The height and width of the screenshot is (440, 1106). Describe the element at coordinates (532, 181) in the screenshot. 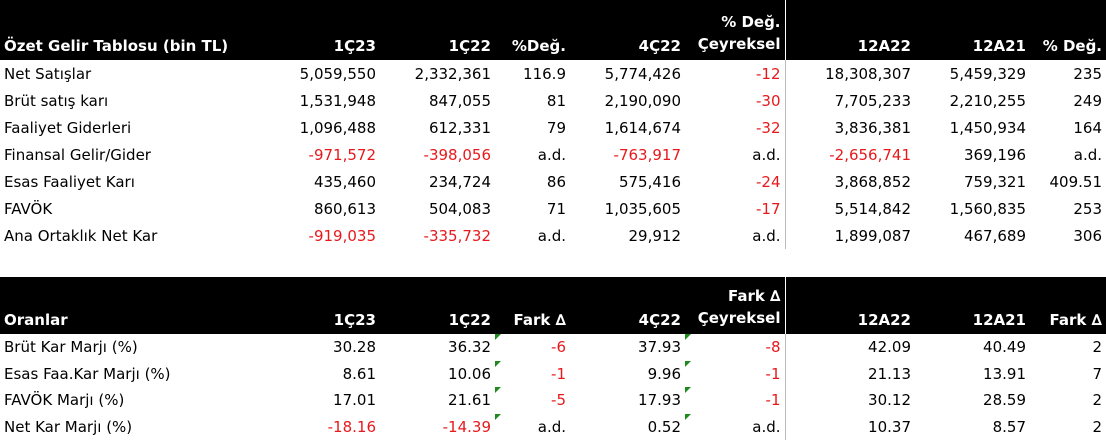

I see `table-cell: 86` at that location.